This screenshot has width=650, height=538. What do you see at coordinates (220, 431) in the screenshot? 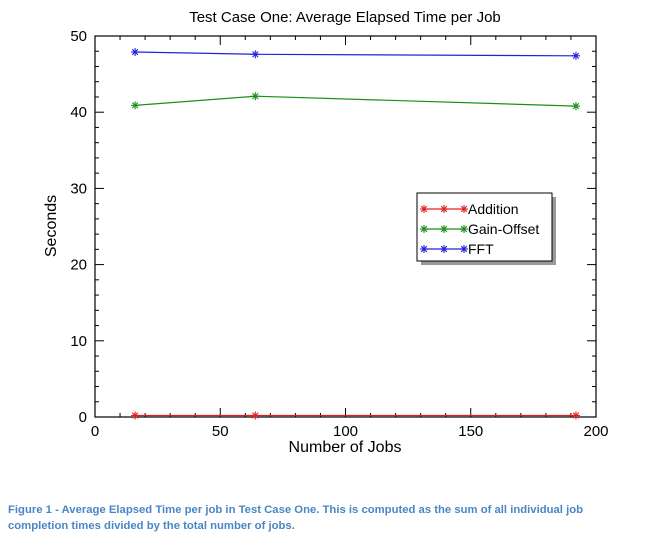
I see `x-tick-label: 50` at bounding box center [220, 431].